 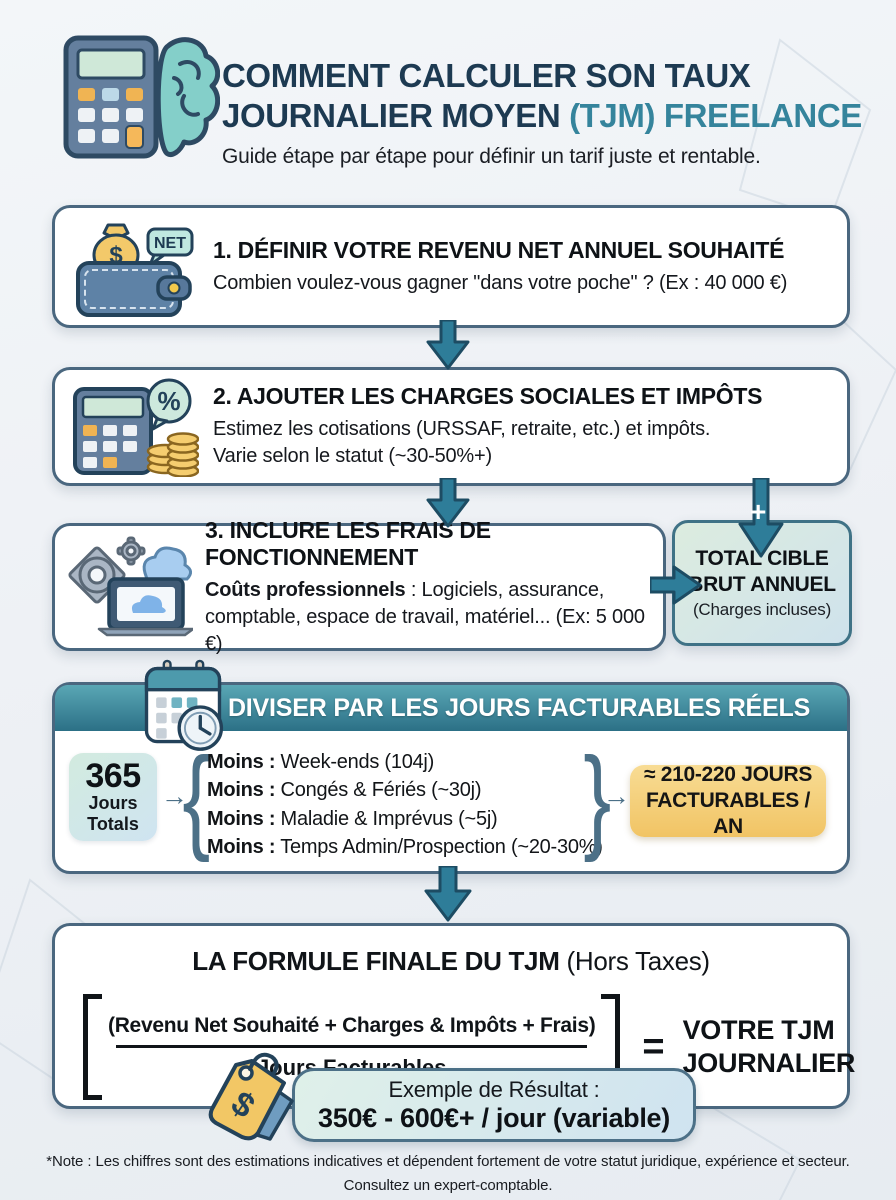 What do you see at coordinates (653, 1046) in the screenshot?
I see `equals-sign: =` at bounding box center [653, 1046].